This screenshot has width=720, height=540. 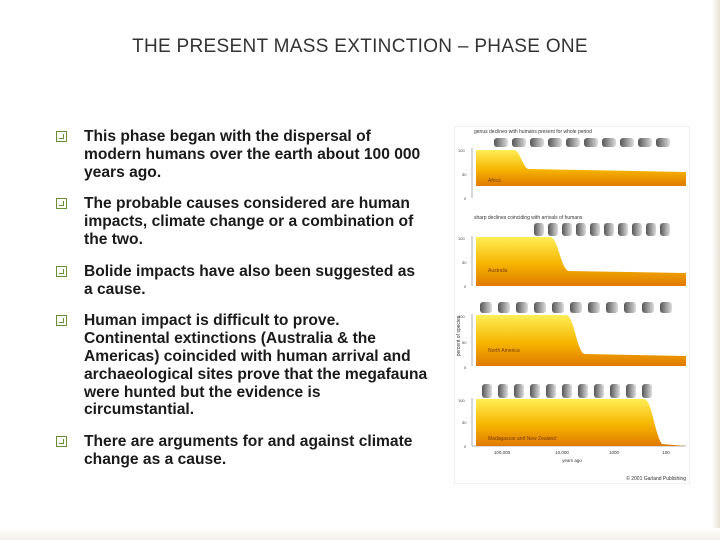 What do you see at coordinates (494, 181) in the screenshot?
I see `region-label: Africa` at bounding box center [494, 181].